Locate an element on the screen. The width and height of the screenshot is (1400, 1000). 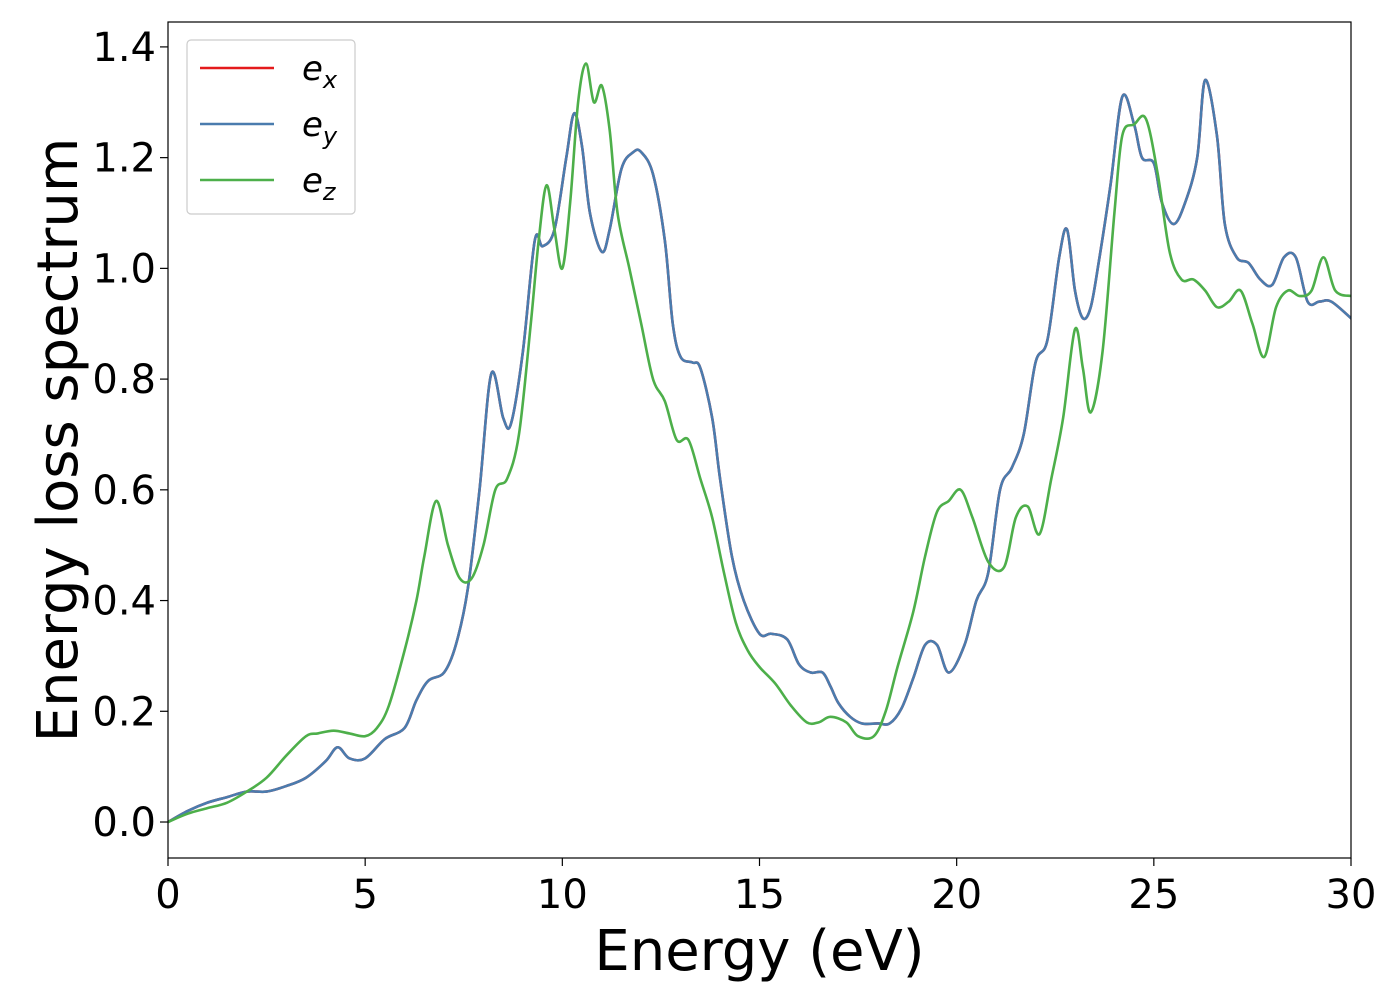
y-tick-label: 0.6 is located at coordinates (124, 491).